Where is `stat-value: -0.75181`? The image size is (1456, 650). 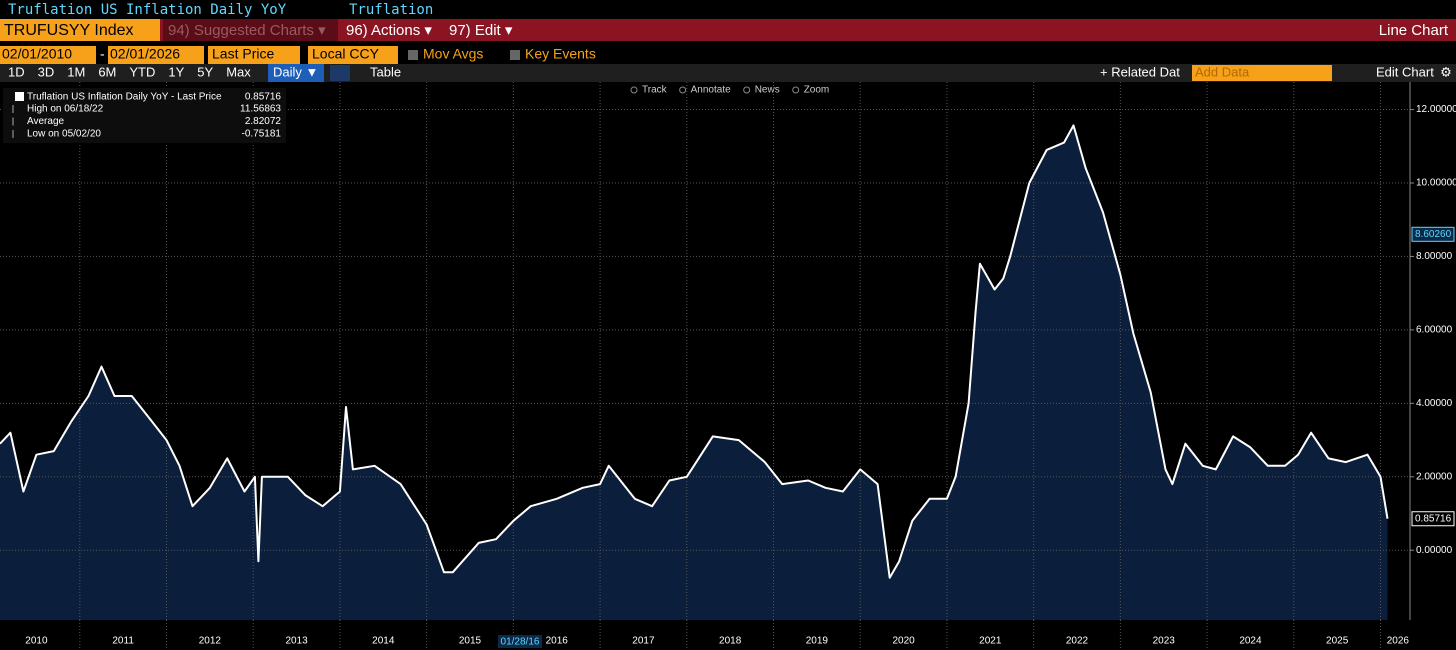 stat-value: -0.75181 is located at coordinates (262, 134).